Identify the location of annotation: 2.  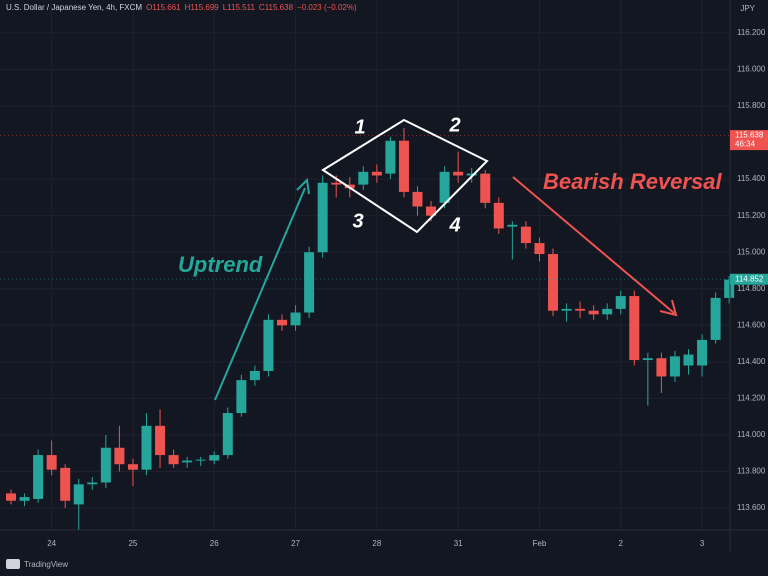
(454, 125).